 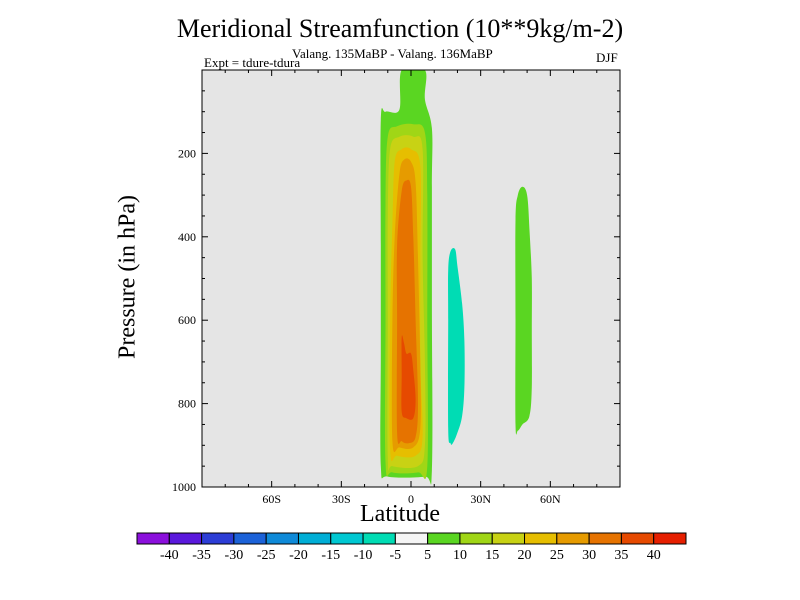 I want to click on colorbar-label: 35, so click(x=621, y=555).